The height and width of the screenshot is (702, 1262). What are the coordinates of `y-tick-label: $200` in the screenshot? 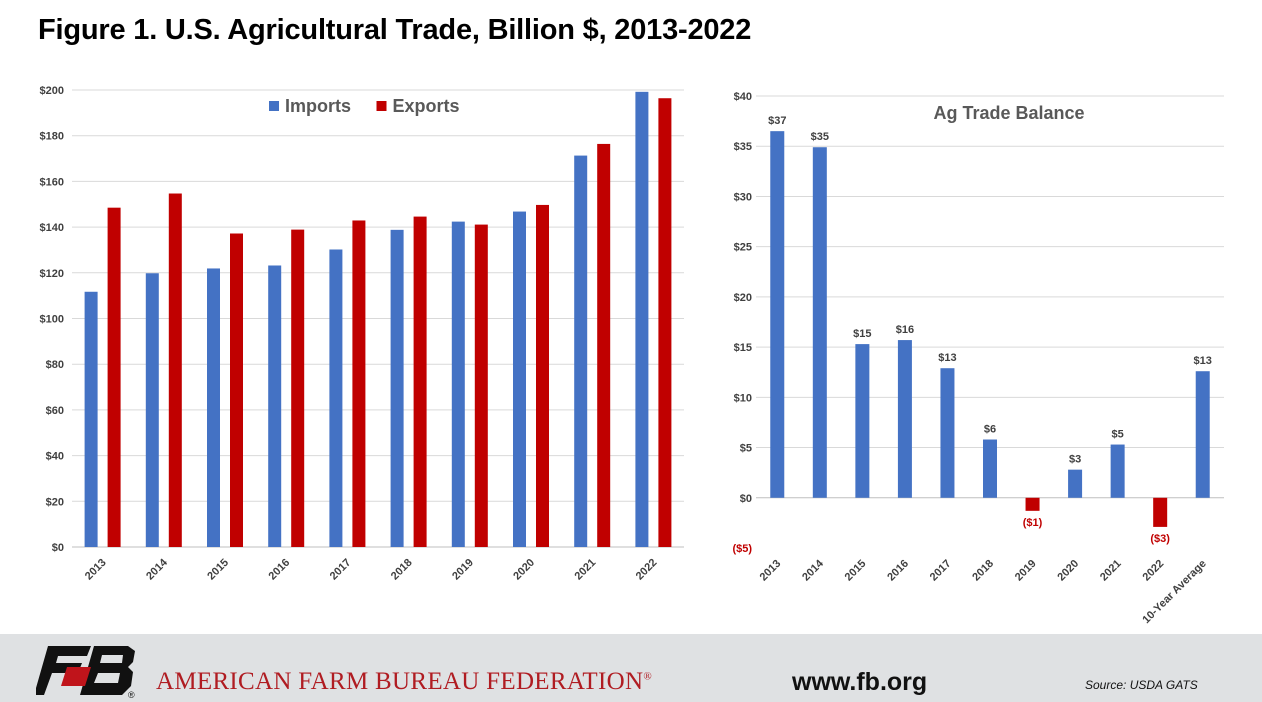 It's located at (52, 91).